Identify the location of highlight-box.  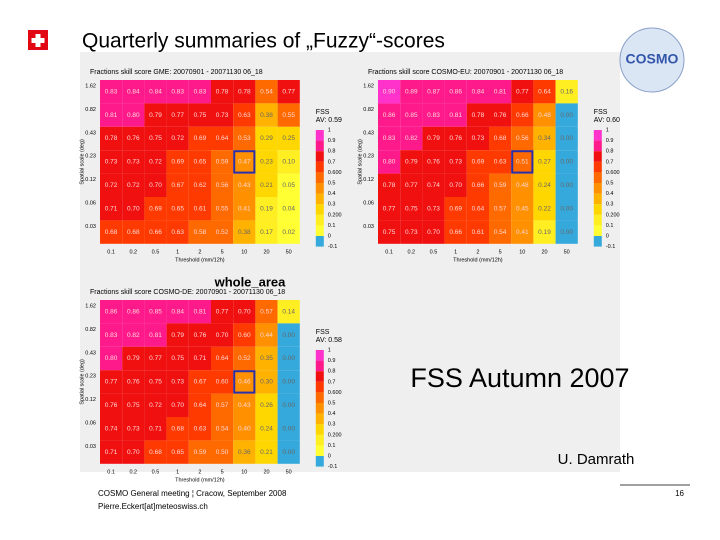
(522, 162).